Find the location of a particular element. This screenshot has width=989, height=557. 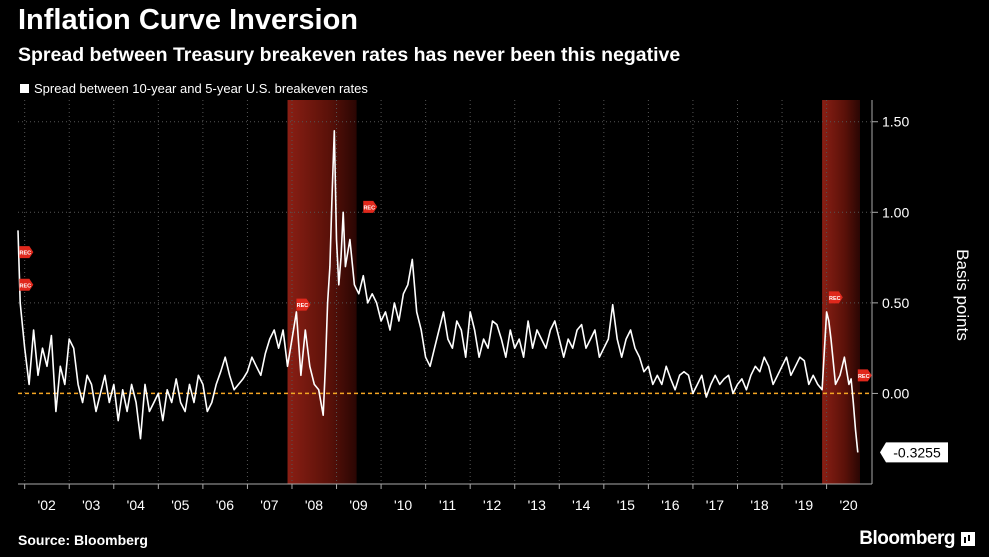

x-tick-label-2: '04 is located at coordinates (136, 505).